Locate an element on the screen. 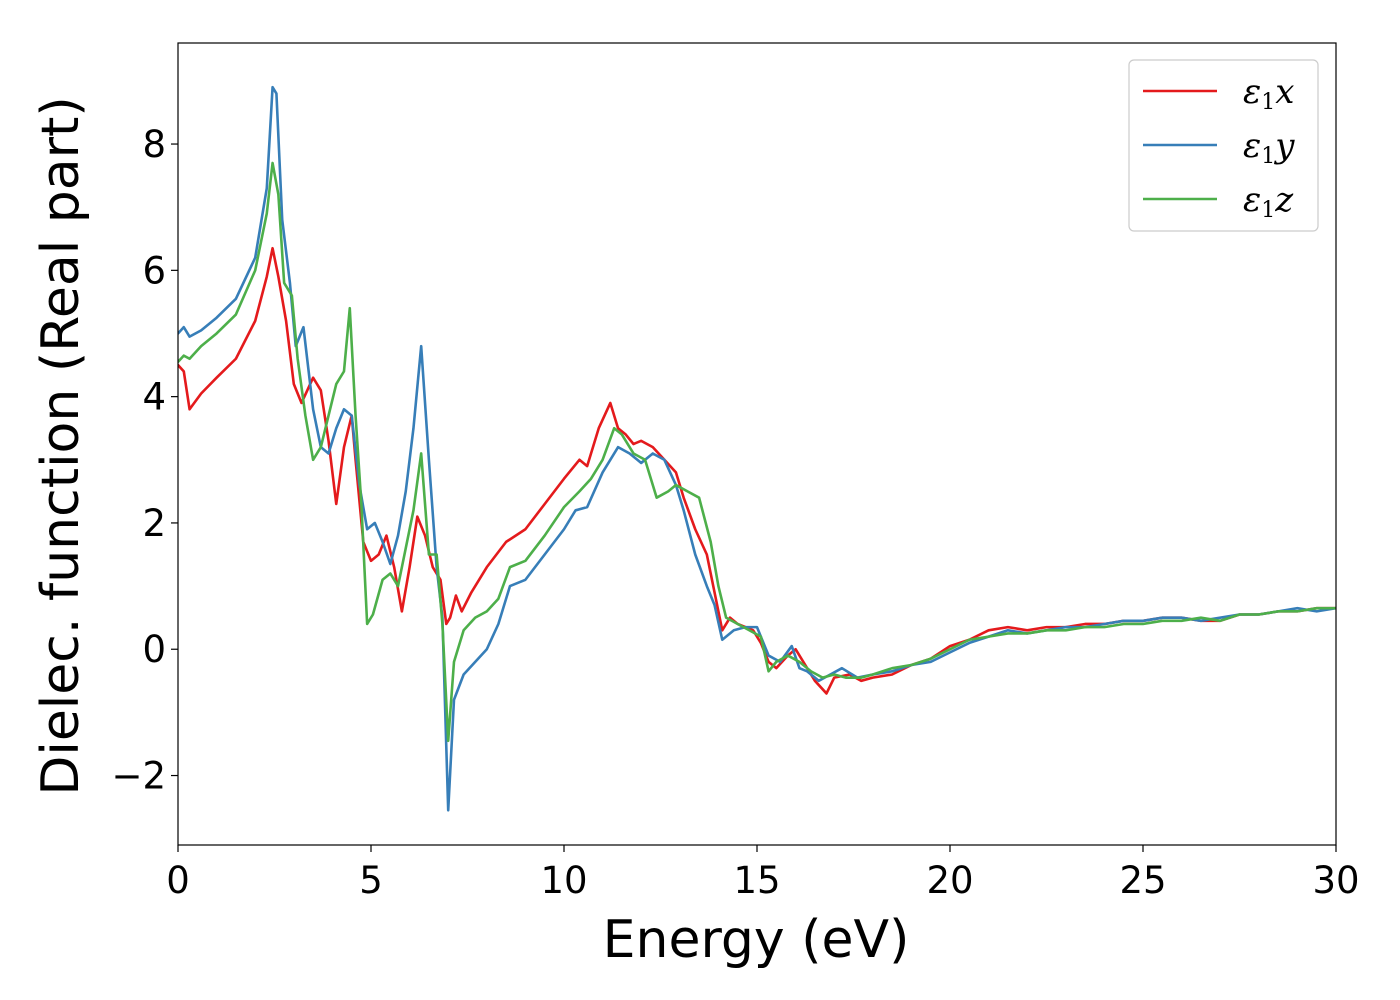  x-tick-label: 30 is located at coordinates (1335, 880).